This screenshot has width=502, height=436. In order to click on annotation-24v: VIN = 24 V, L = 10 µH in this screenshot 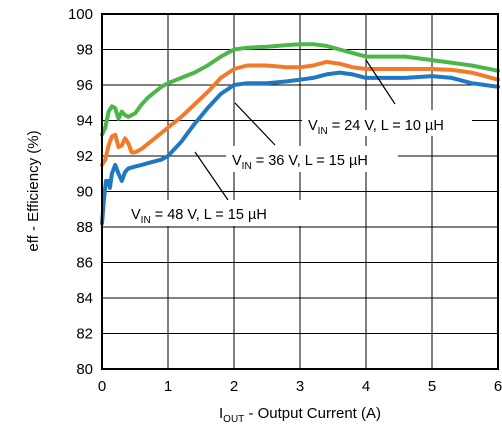, I will do `click(387, 98)`.